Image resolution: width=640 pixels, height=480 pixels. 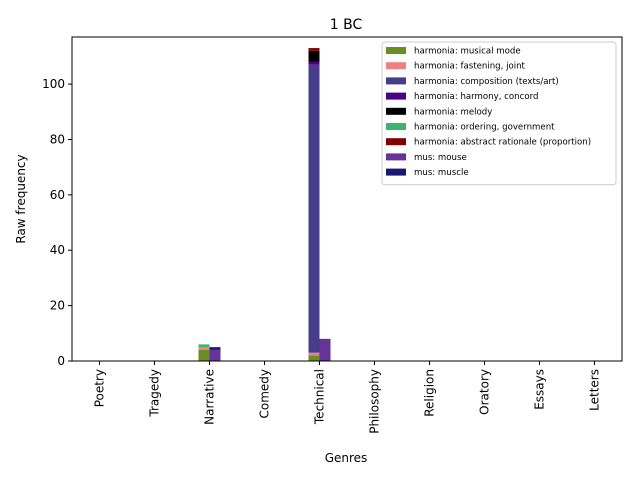 What do you see at coordinates (53, 84) in the screenshot?
I see `y-tick-label: 100` at bounding box center [53, 84].